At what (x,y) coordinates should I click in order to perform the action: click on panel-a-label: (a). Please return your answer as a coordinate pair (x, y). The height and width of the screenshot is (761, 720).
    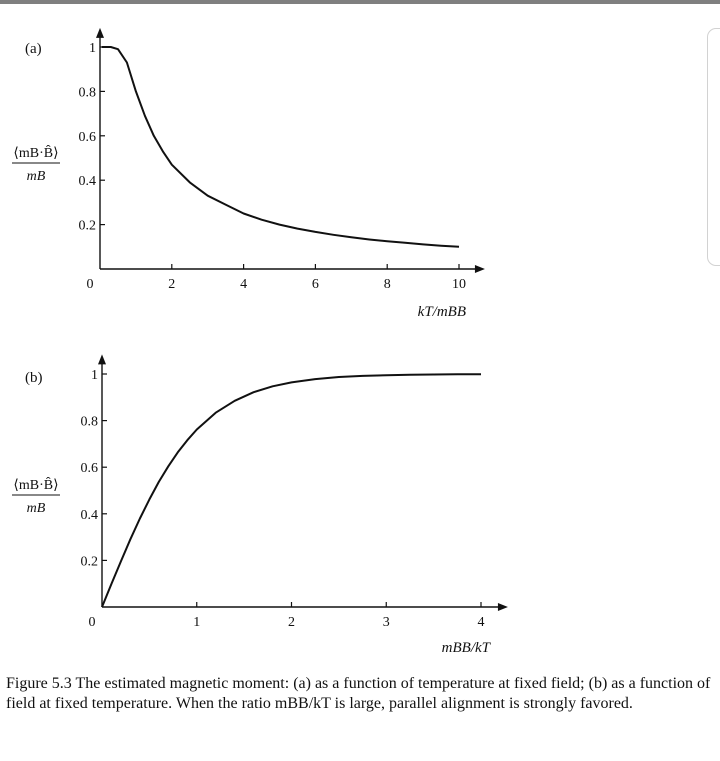
    Looking at the image, I should click on (33, 49).